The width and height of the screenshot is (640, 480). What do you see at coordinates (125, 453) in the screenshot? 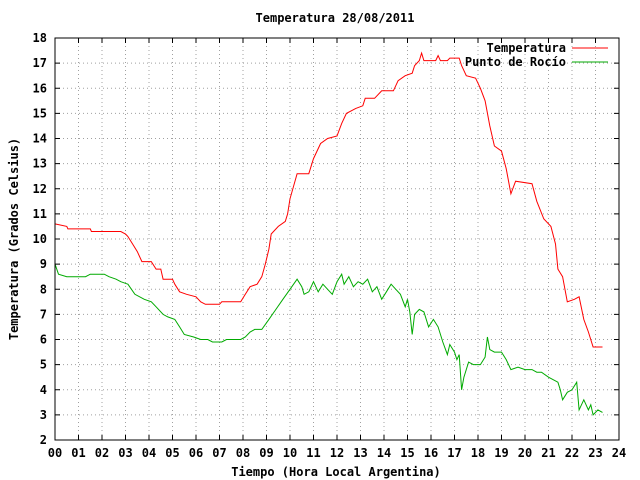
I see `x-tick-label: 03` at bounding box center [125, 453].